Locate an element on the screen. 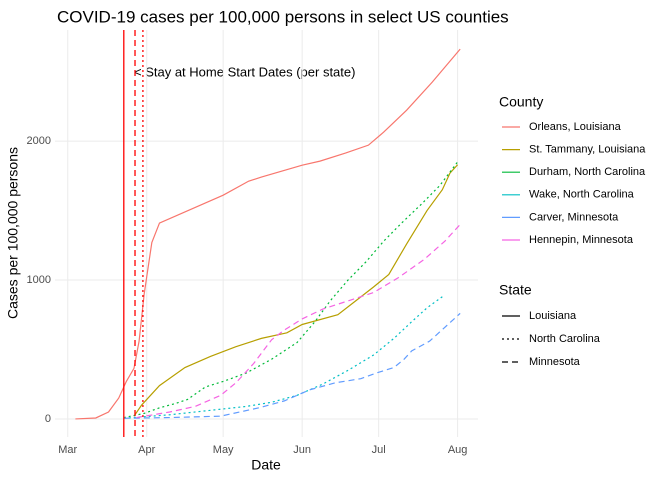 This screenshot has height=480, width=672. x-tick-label: Aug is located at coordinates (458, 450).